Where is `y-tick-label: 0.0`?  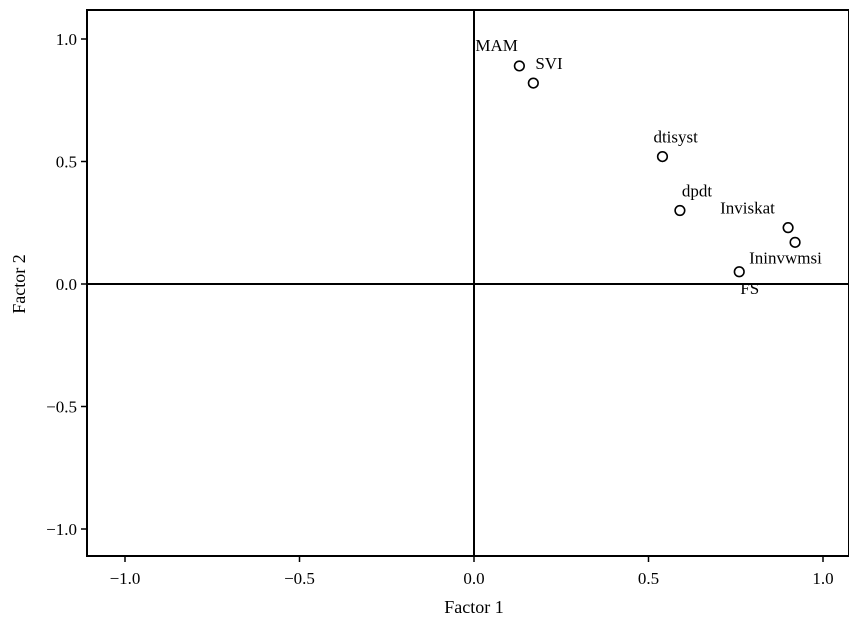
y-tick-label: 0.0 is located at coordinates (66, 284).